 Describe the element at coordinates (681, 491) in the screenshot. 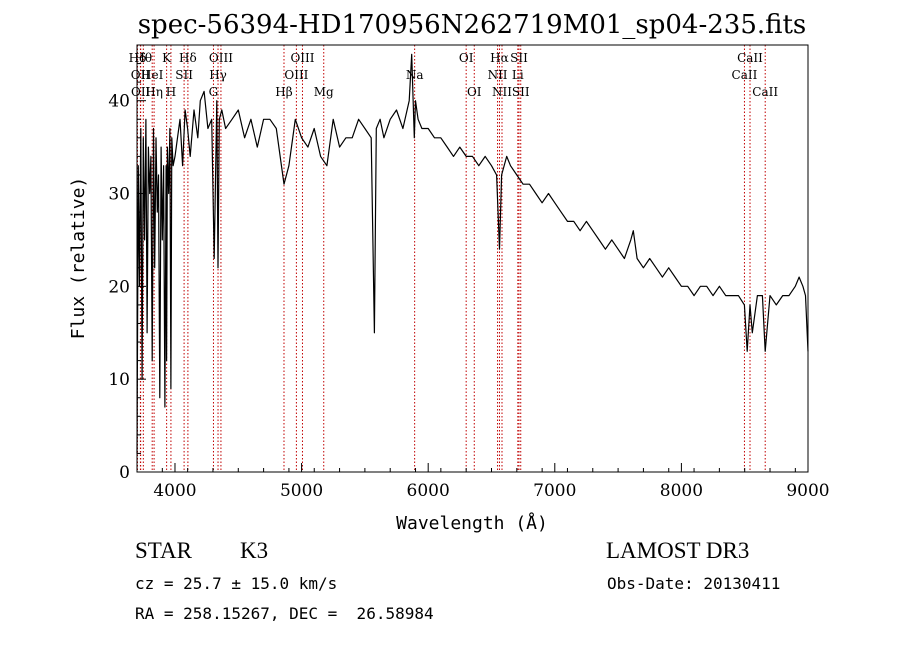

I see `x-tick-label: 8000` at that location.